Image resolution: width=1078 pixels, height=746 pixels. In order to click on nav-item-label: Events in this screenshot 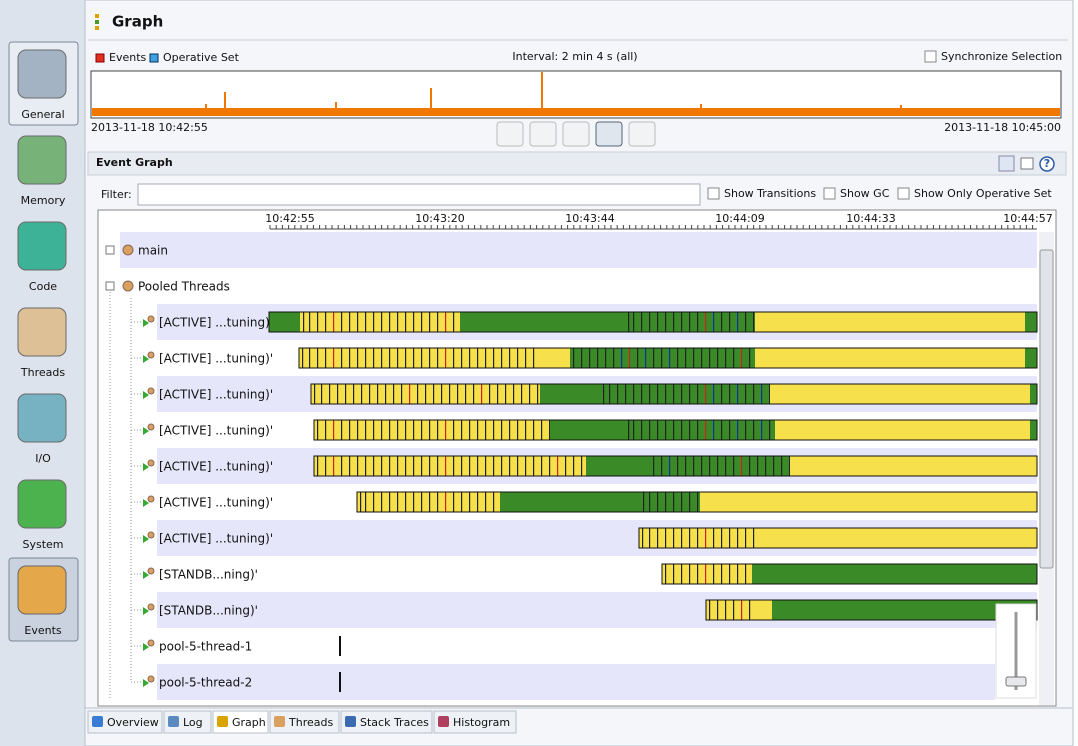, I will do `click(43, 630)`.